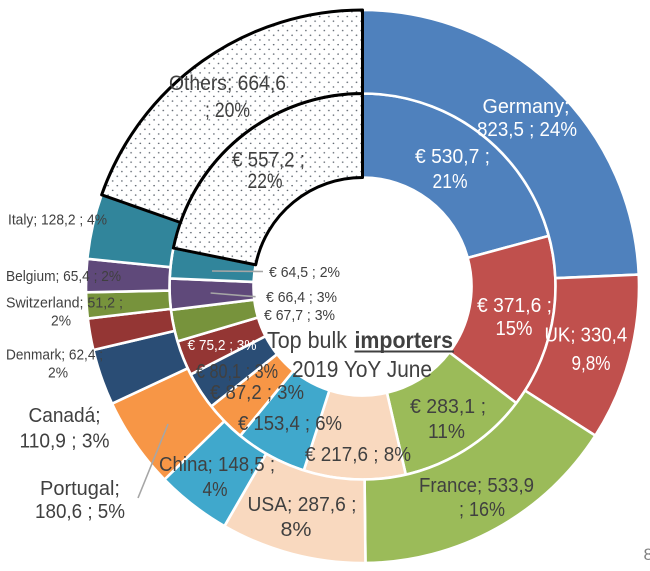 The image size is (650, 571). What do you see at coordinates (301, 297) in the screenshot?
I see `svg-text: € 66,4 ; 3%` at bounding box center [301, 297].